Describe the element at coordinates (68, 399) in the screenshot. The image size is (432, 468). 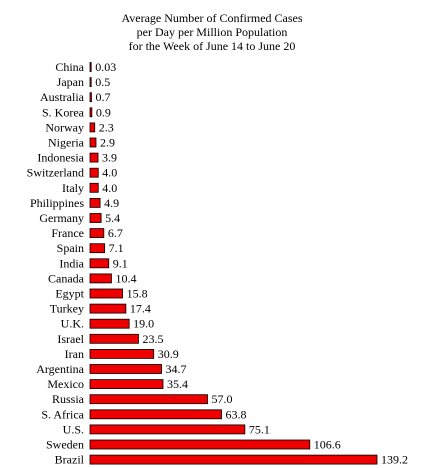
I see `category-label: Russia` at that location.